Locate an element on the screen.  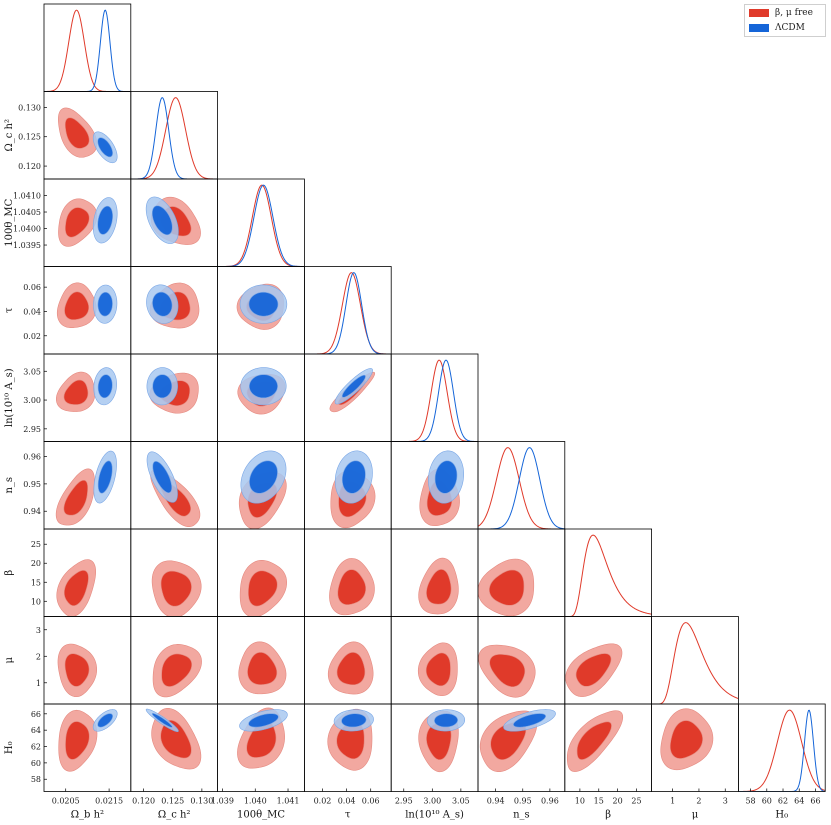
panel-tau-vs-och2 is located at coordinates (174, 310).